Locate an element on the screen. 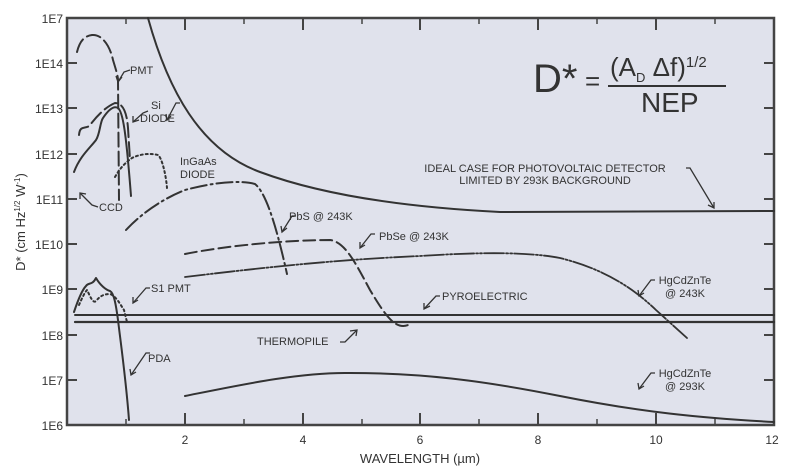 The image size is (800, 475). label-ideal-1: IDEAL CASE FOR PHOTOVOLTAIC DETECTOR is located at coordinates (544, 169).